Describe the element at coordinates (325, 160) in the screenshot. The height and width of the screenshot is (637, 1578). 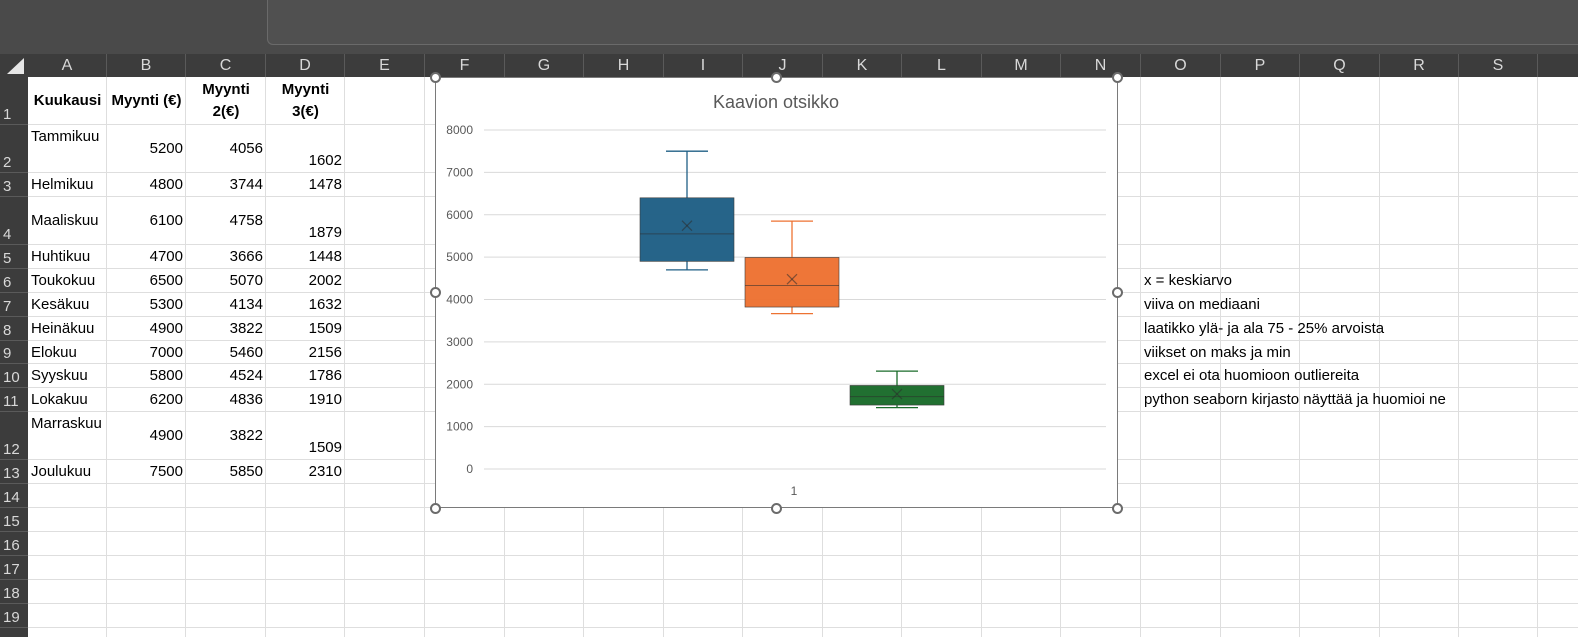
I see `sales-cell: 1602` at that location.